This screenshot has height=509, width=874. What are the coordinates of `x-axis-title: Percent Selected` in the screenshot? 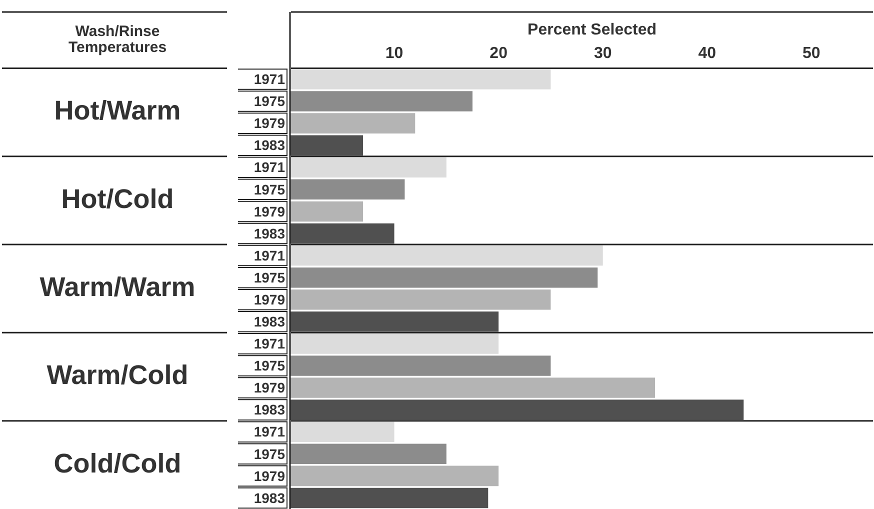 It's located at (592, 29).